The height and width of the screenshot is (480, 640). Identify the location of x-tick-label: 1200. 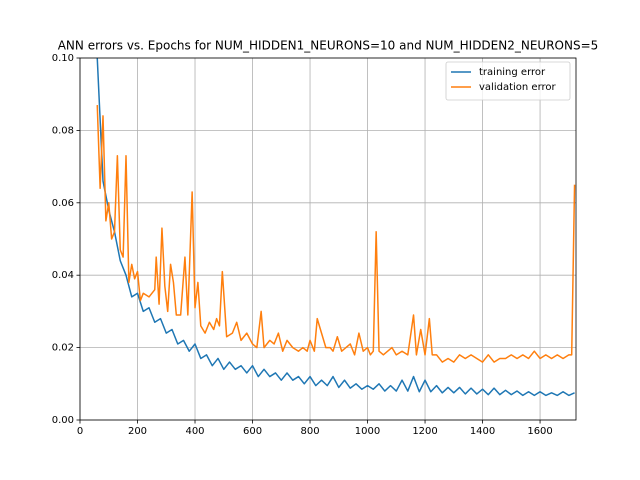
(424, 431).